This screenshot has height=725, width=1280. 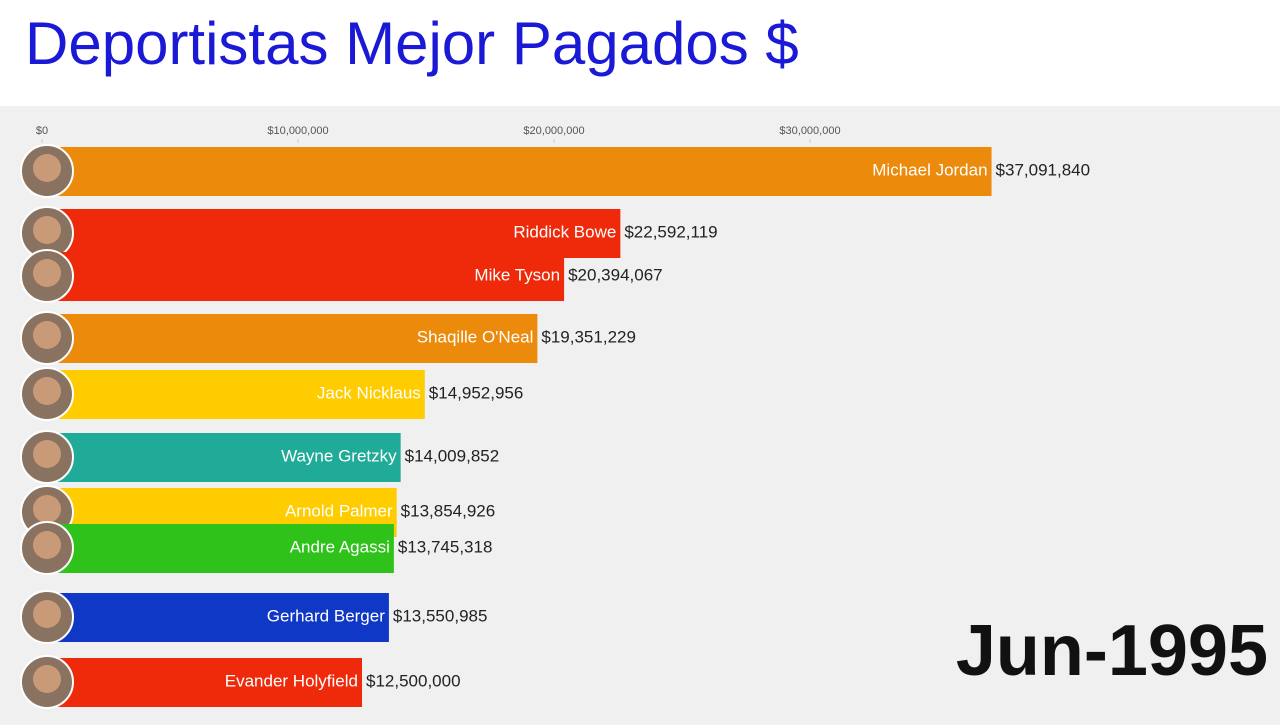 What do you see at coordinates (615, 274) in the screenshot?
I see `value-label: $20,394,067` at bounding box center [615, 274].